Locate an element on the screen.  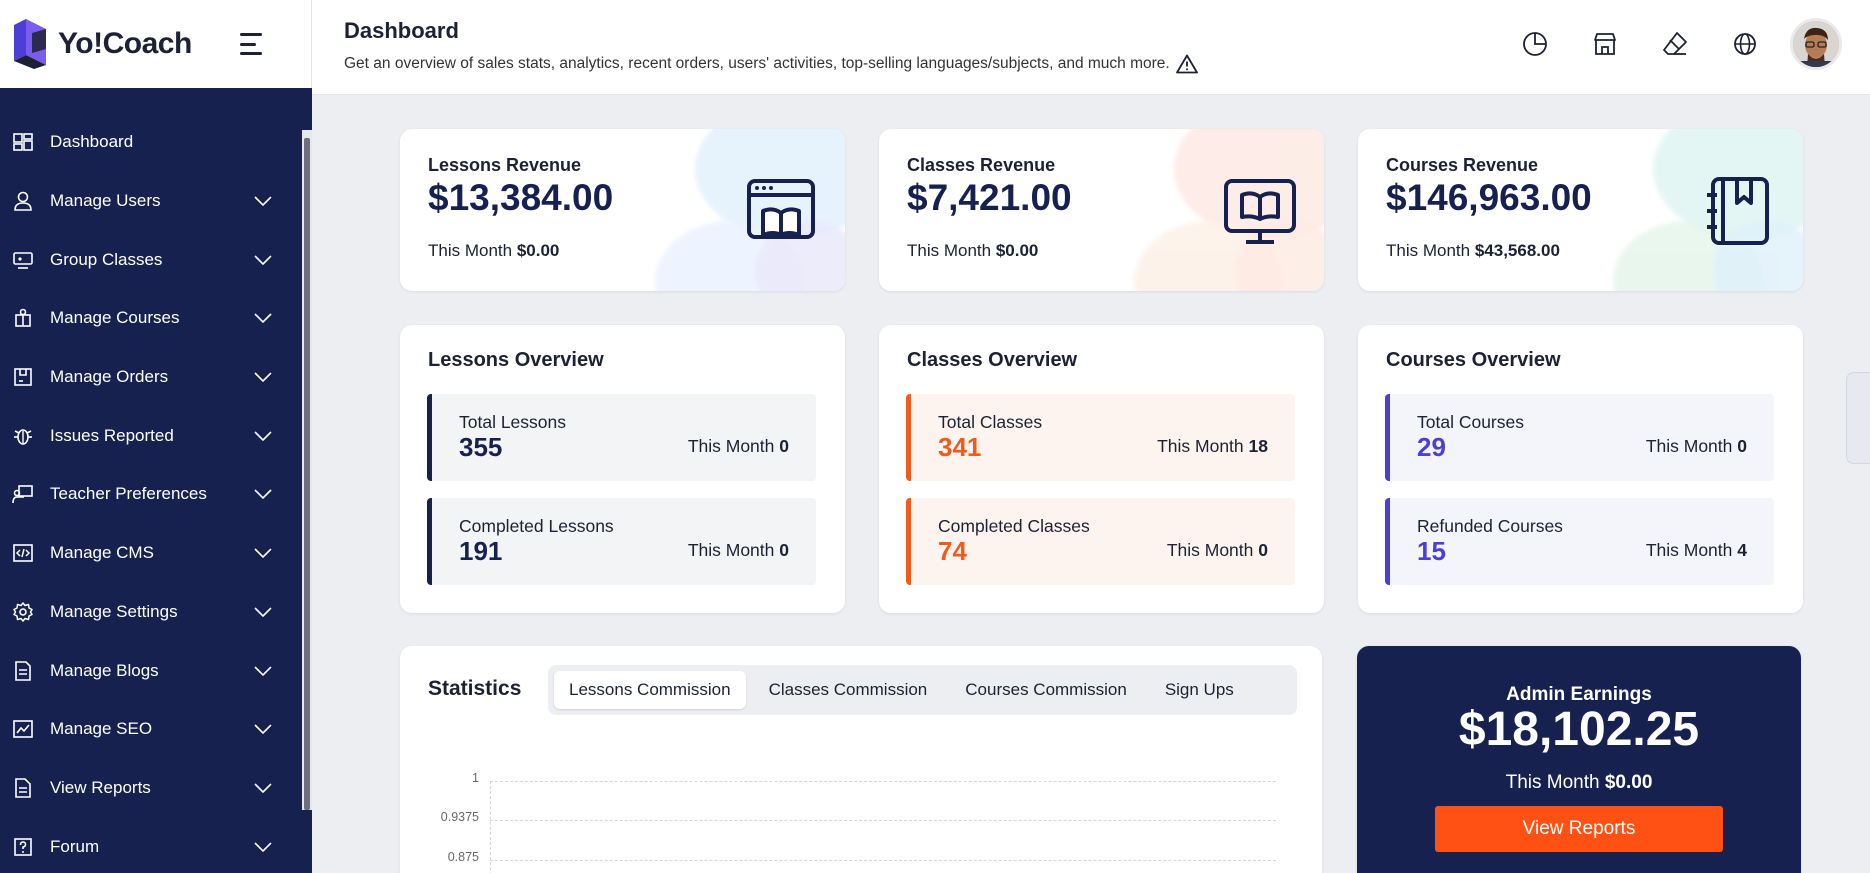
sidebar-item-manage-courses: Manage Courses is located at coordinates (156, 318).